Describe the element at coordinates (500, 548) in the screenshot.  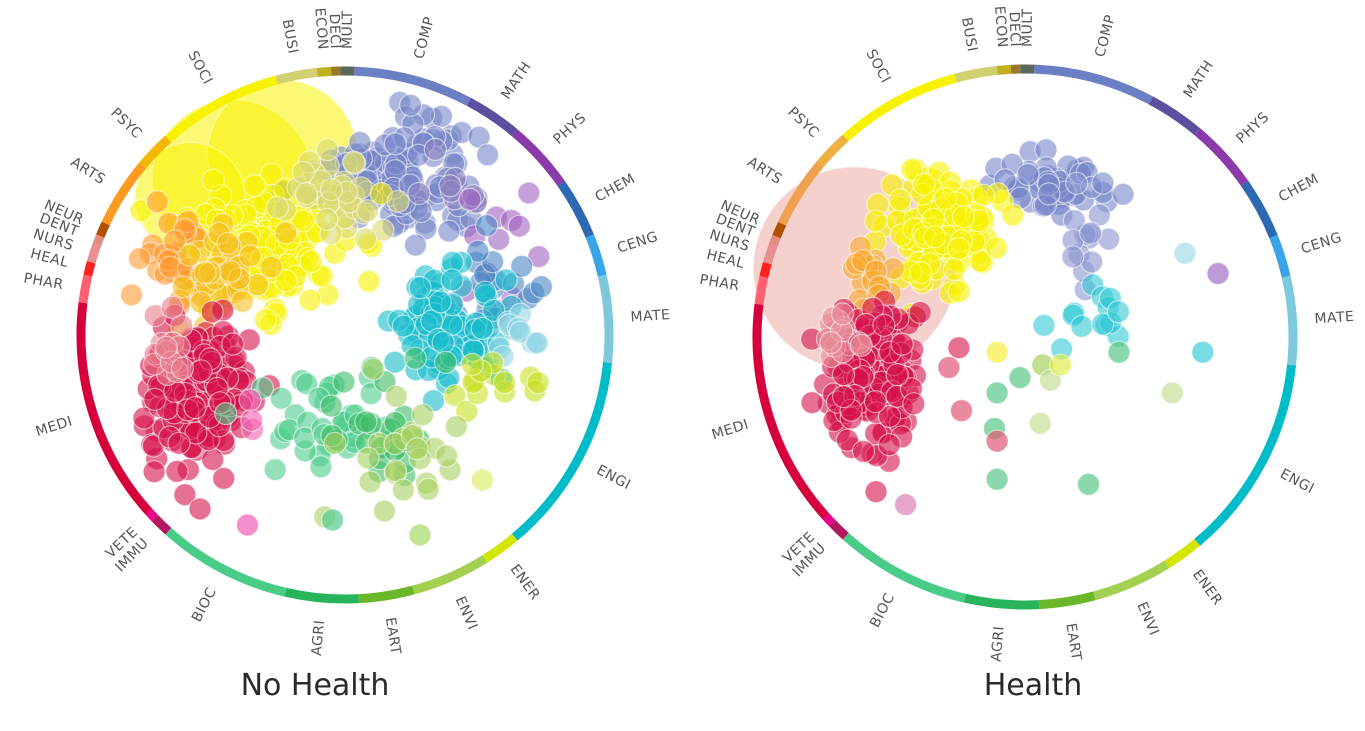
I see `ring-segment-ener` at that location.